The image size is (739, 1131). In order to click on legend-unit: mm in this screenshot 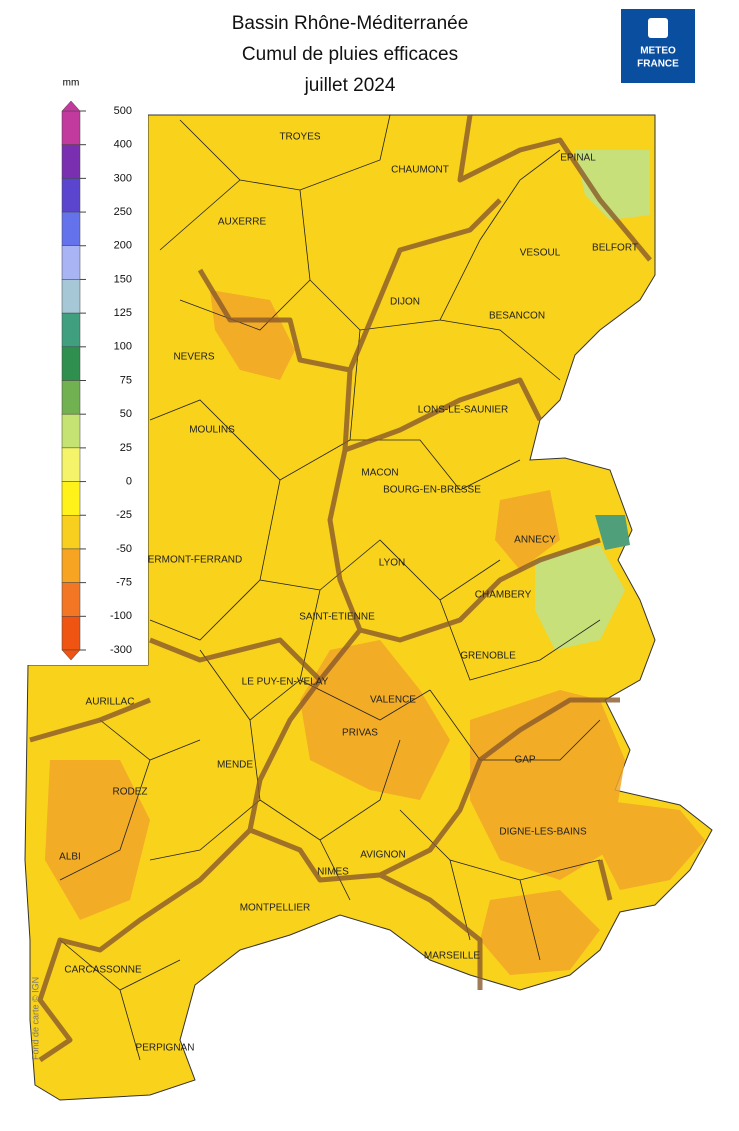, I will do `click(71, 83)`.